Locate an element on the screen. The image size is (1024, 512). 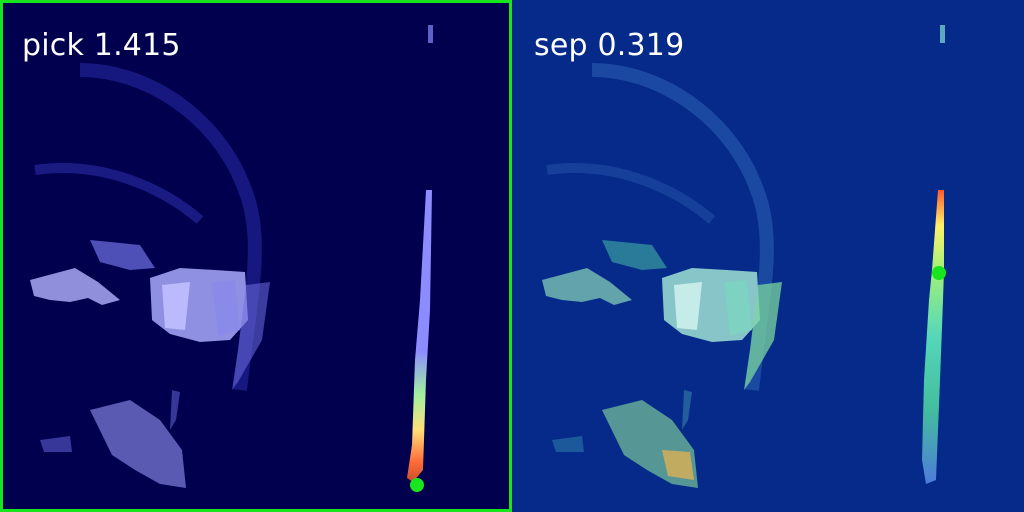
sep-marker-dot is located at coordinates (939, 273).